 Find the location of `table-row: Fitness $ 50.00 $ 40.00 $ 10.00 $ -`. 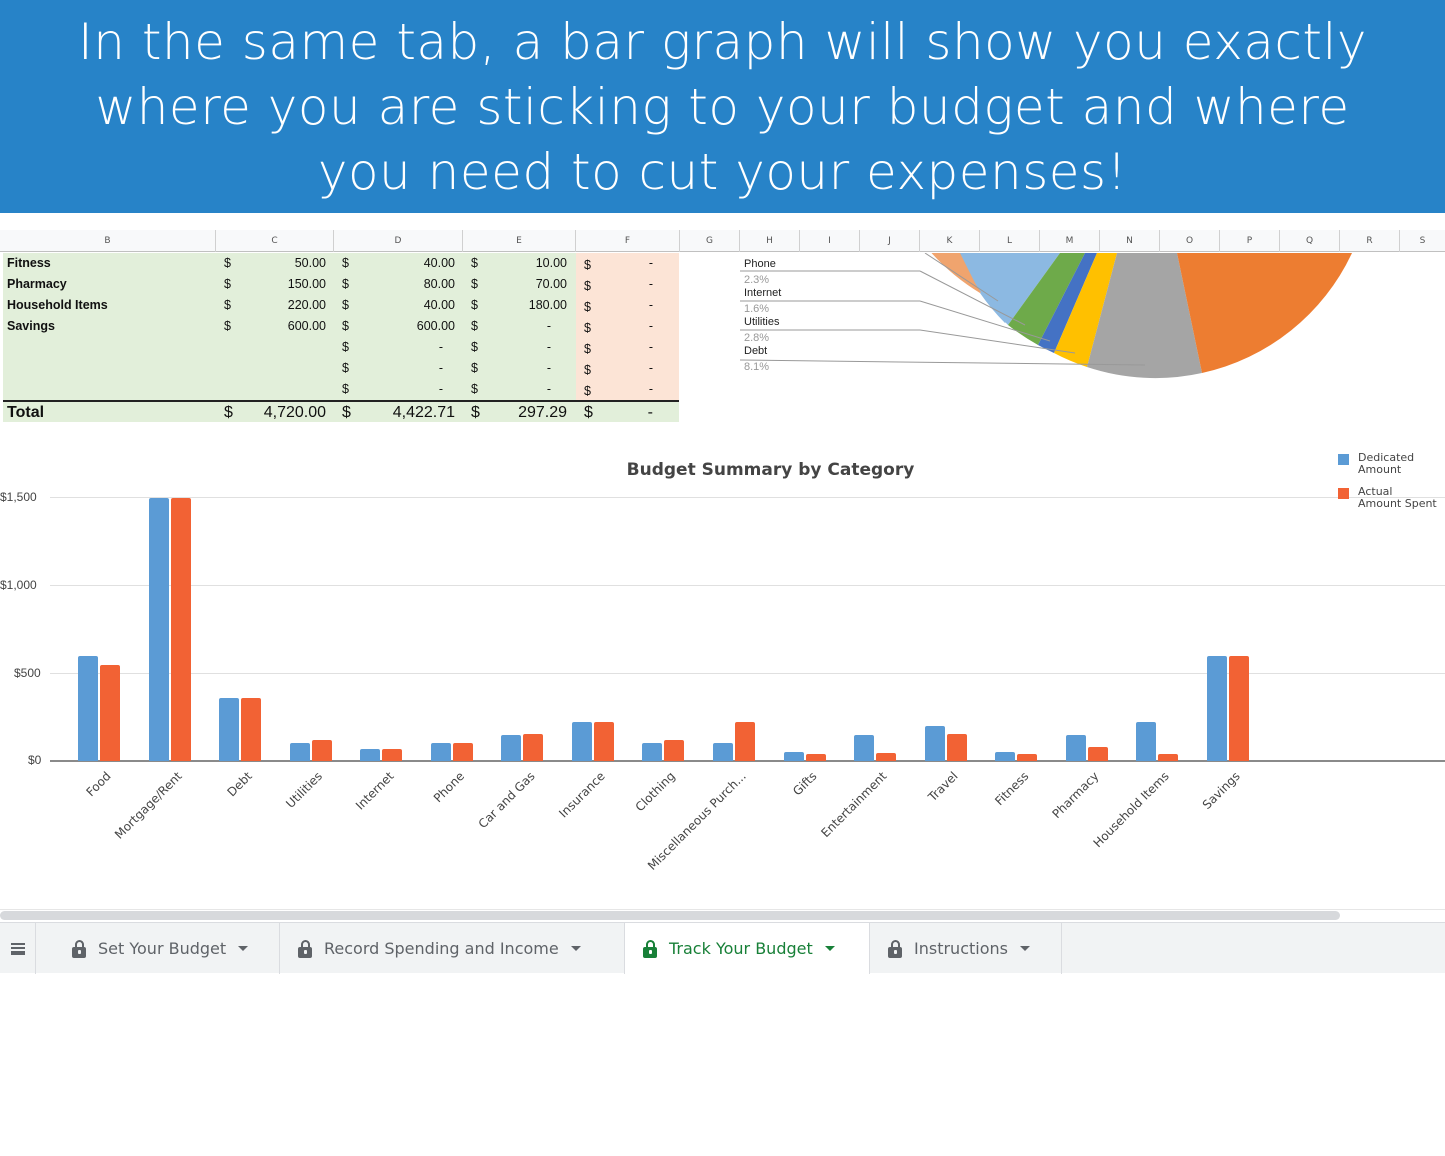

table-row: Fitness $ 50.00 $ 40.00 $ 10.00 $ - is located at coordinates (341, 263).